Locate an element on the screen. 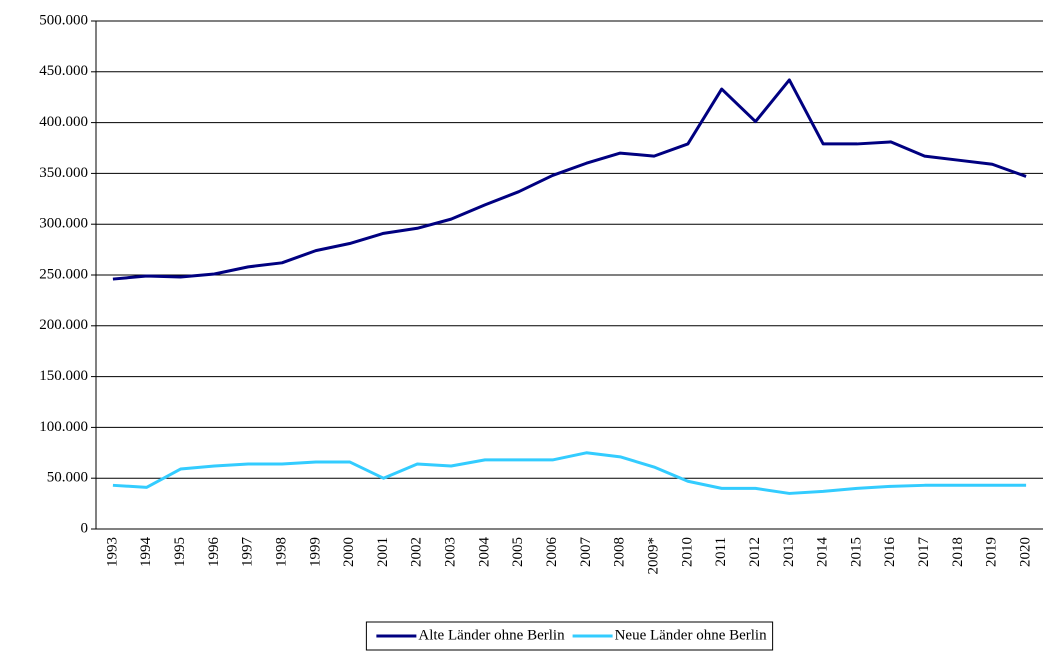 The width and height of the screenshot is (1045, 657). x-tick-label: 2007 is located at coordinates (586, 552).